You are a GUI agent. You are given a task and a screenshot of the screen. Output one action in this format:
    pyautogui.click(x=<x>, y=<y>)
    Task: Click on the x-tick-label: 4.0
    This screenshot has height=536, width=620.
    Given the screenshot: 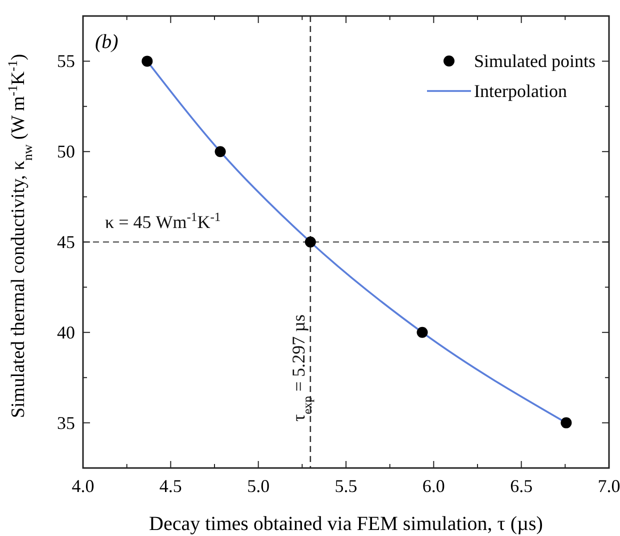 What is the action you would take?
    pyautogui.click(x=83, y=486)
    